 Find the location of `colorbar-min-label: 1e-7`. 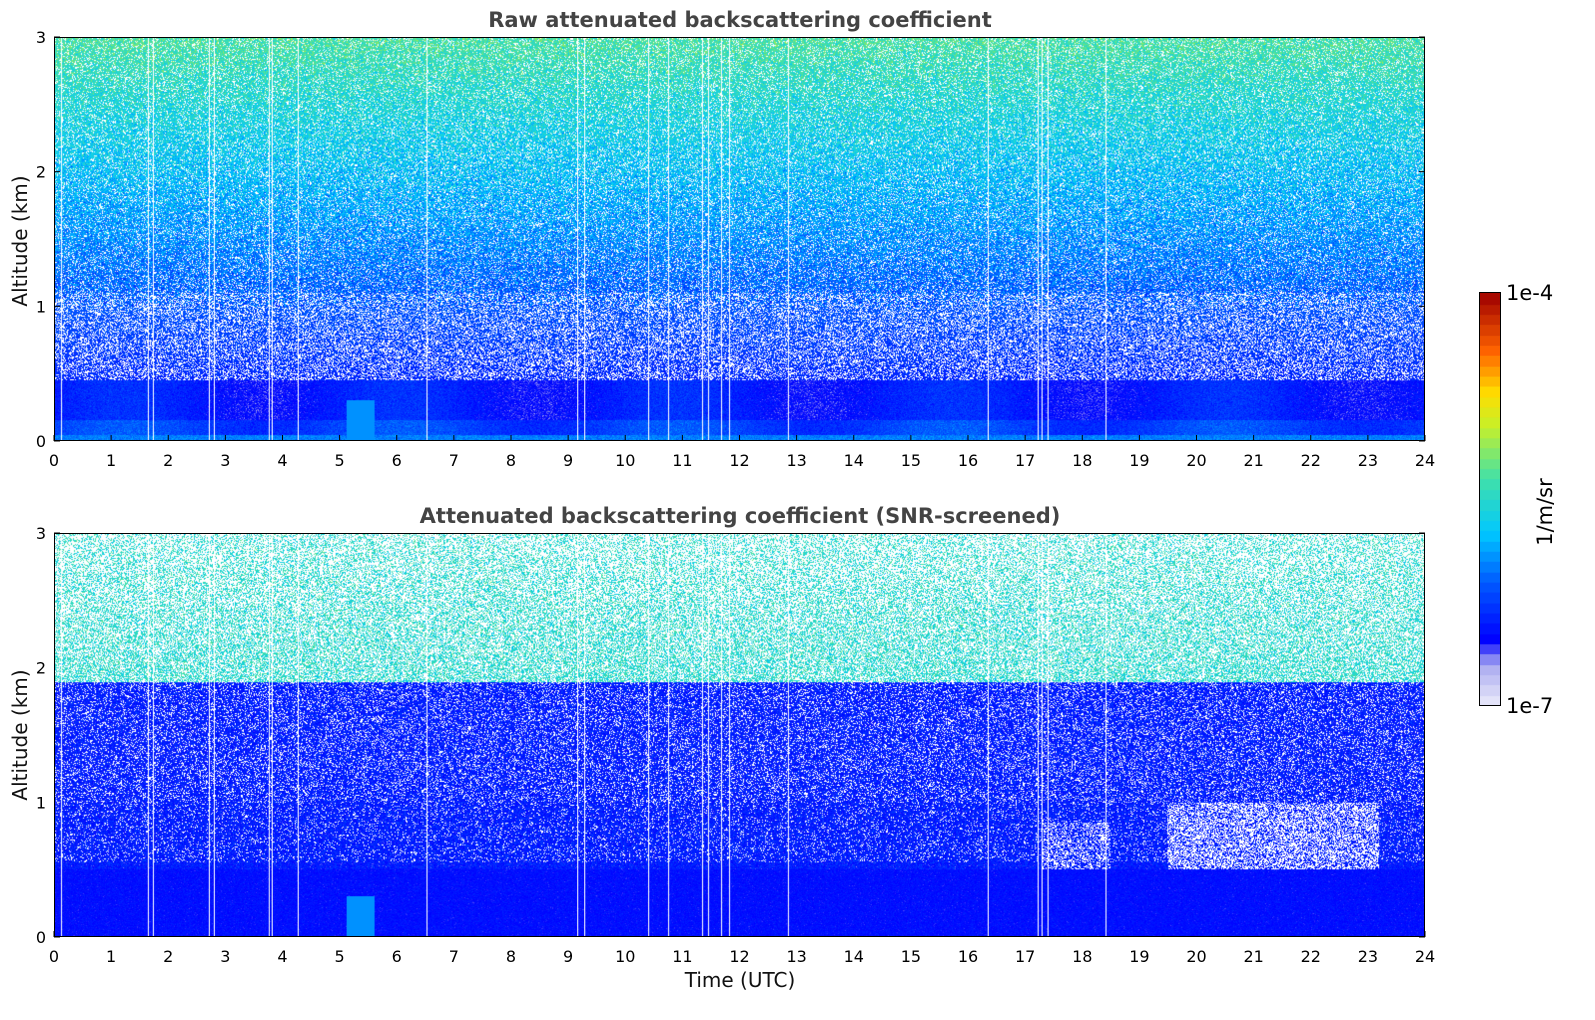

colorbar-min-label: 1e-7 is located at coordinates (1529, 706).